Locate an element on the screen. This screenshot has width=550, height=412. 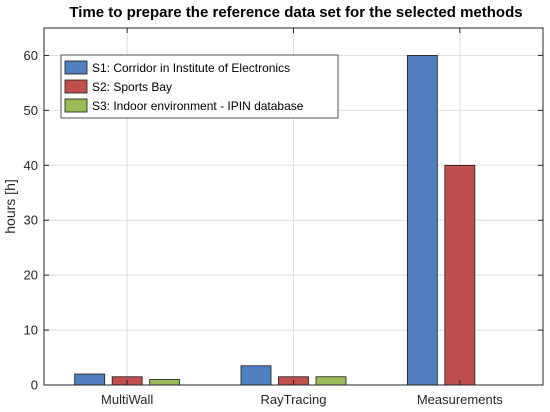
y-tick-label: 40 is located at coordinates (31, 165).